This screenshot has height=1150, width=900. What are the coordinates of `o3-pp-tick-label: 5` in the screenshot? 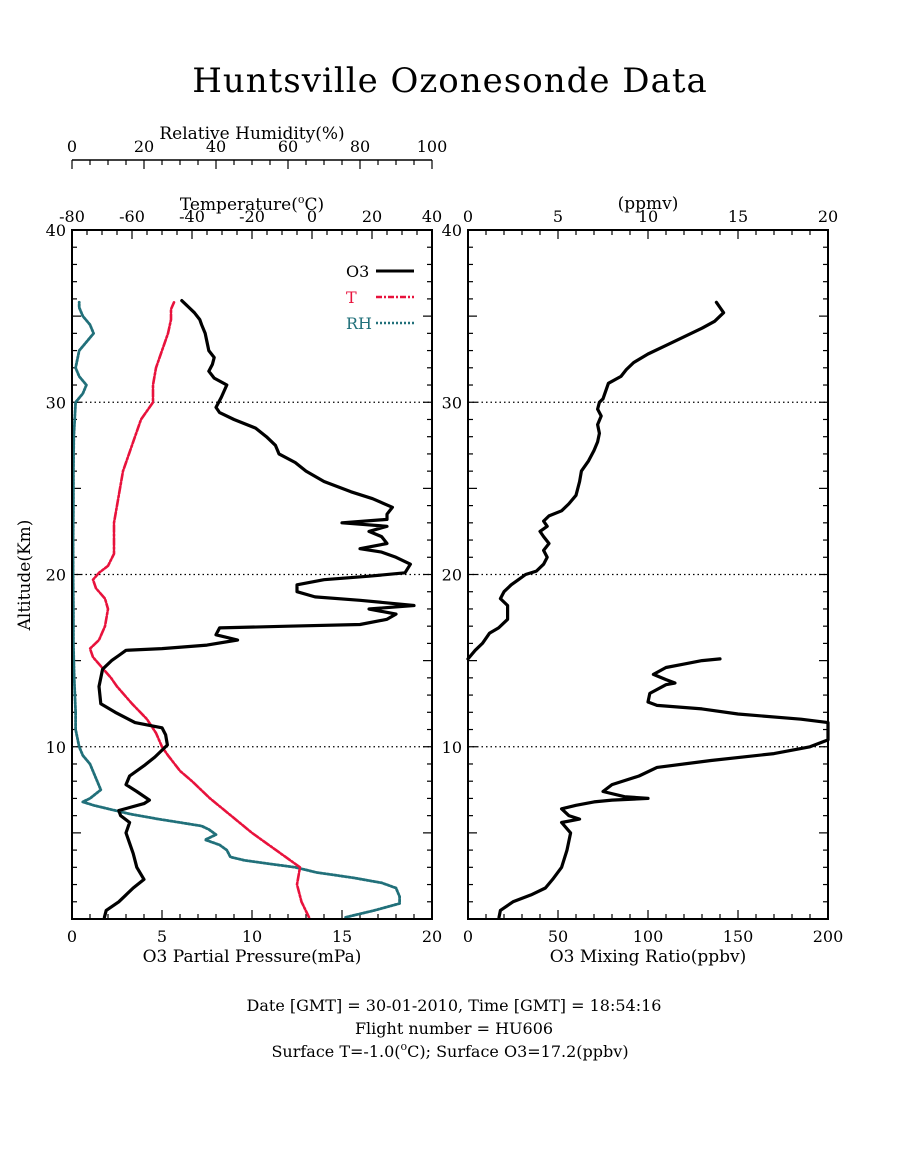 It's located at (162, 936).